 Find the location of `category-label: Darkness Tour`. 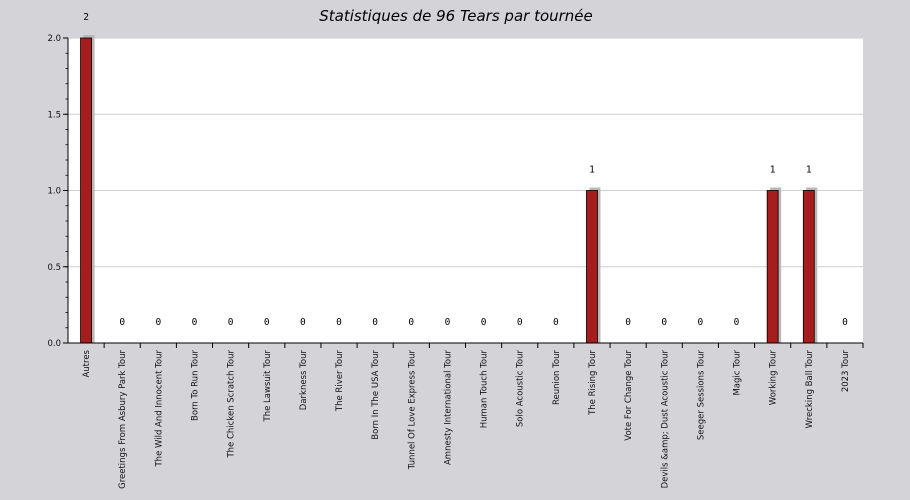

category-label: Darkness Tour is located at coordinates (304, 380).